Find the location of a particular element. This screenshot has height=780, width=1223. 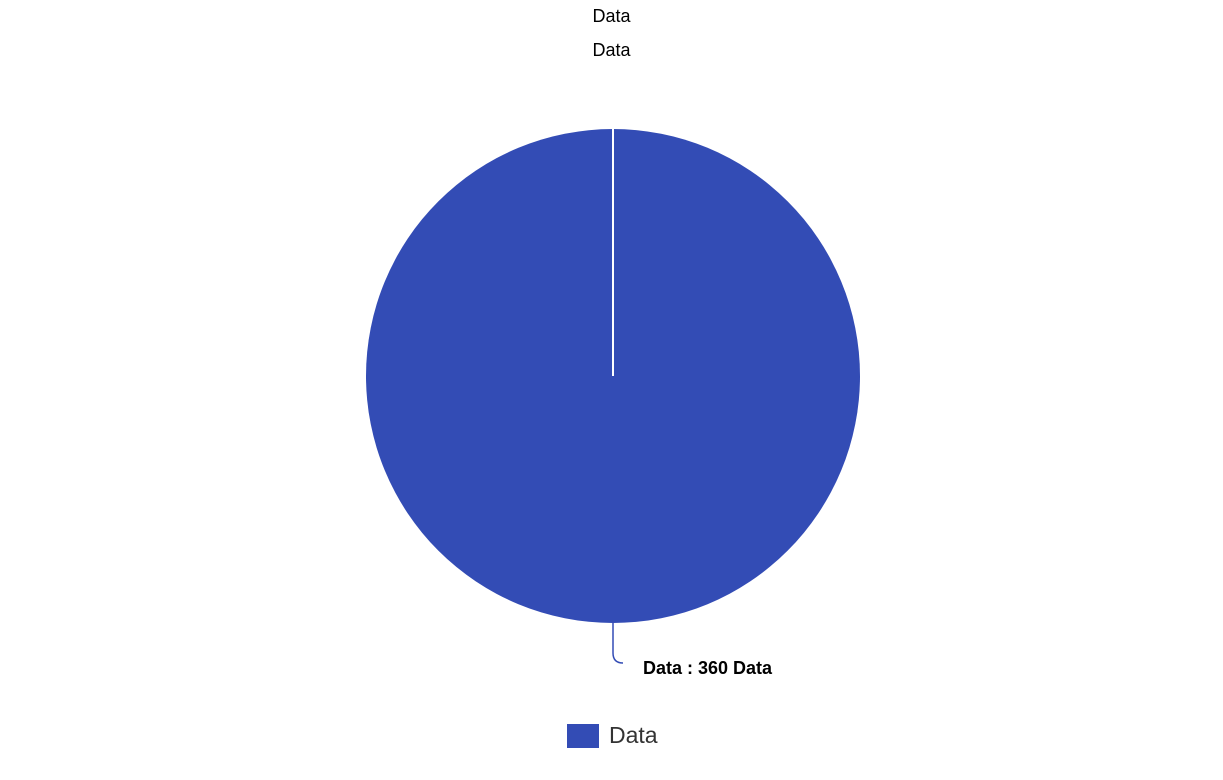

legend-swatch is located at coordinates (583, 735).